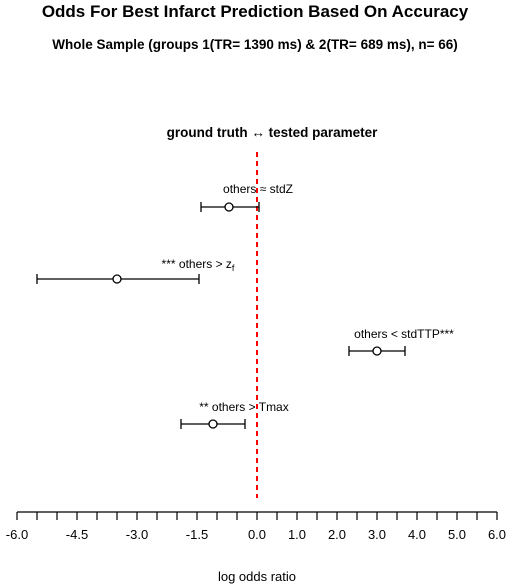 The image size is (510, 587). Describe the element at coordinates (297, 534) in the screenshot. I see `x-tick-label: 1.0` at that location.